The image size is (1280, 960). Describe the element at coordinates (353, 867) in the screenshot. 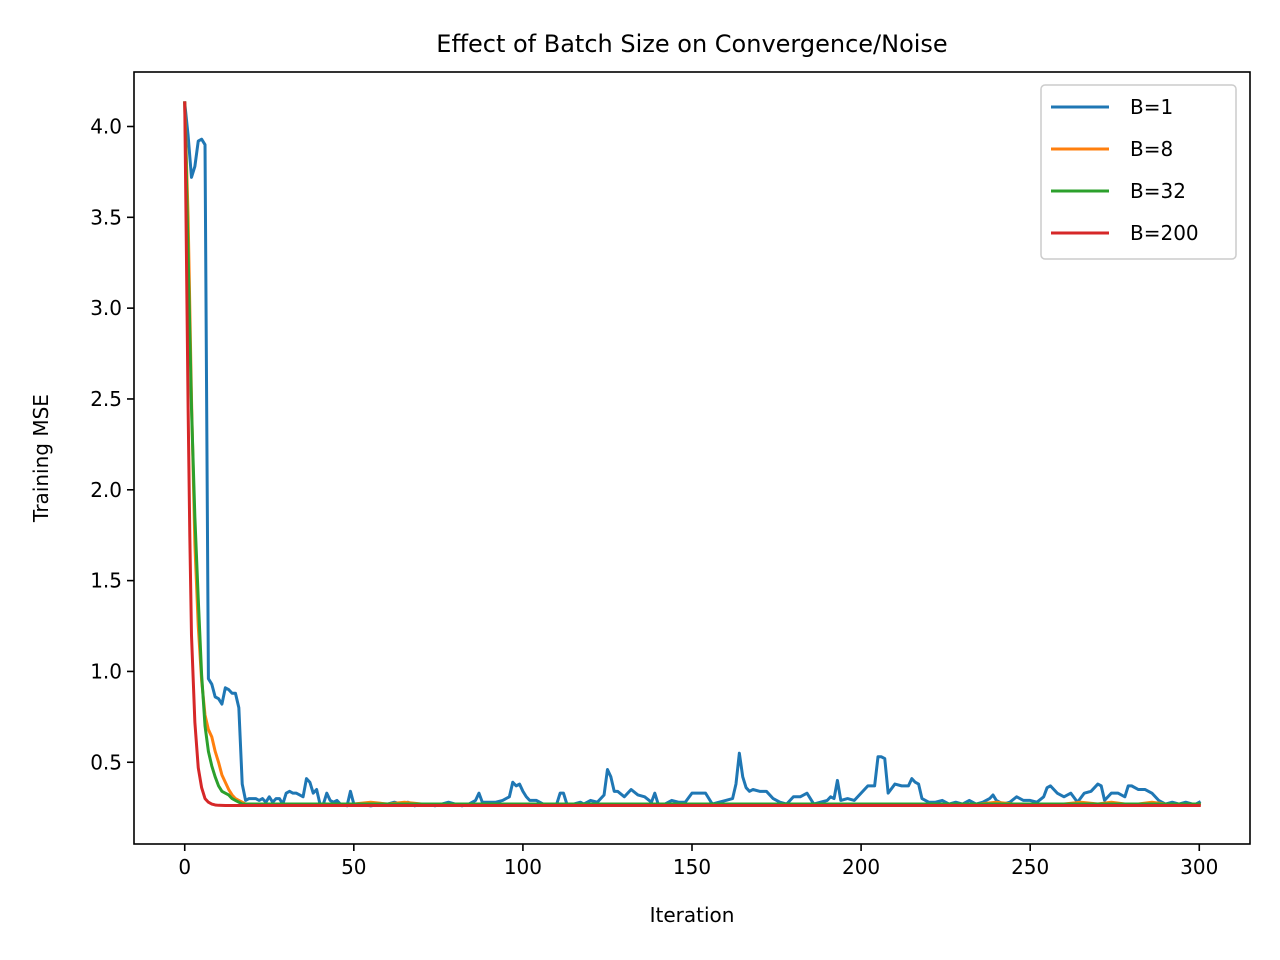

I see `x-tick-label: 50` at that location.